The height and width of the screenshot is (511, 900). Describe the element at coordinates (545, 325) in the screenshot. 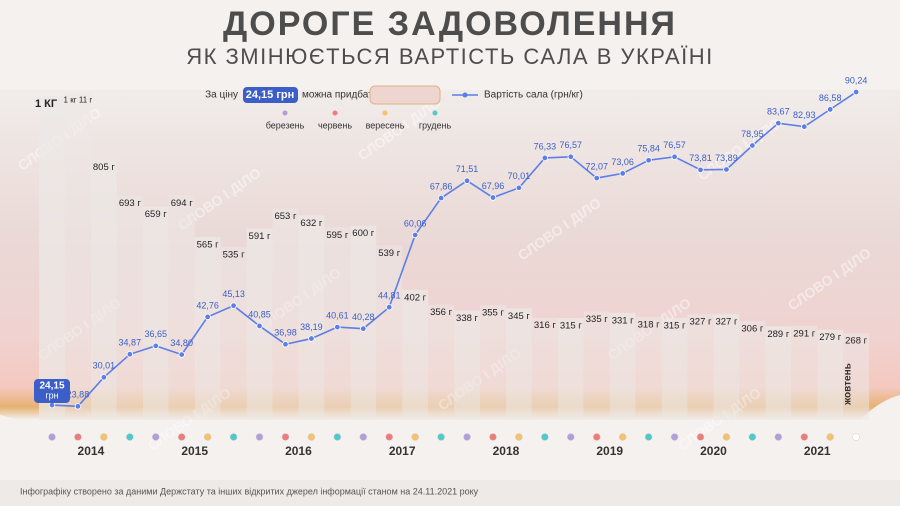

I see `gram-label: 316 г` at that location.